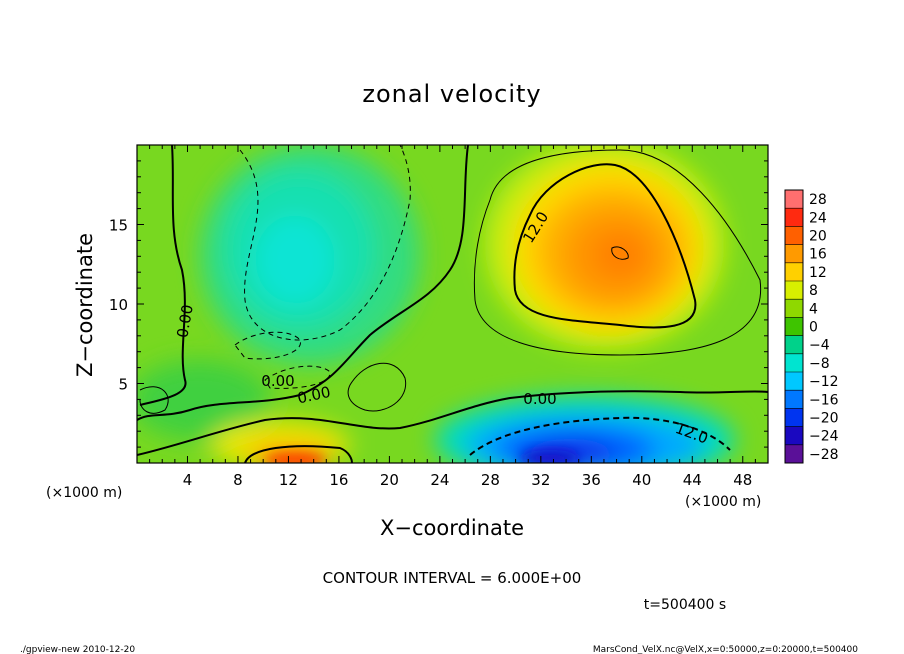 This screenshot has height=654, width=904. What do you see at coordinates (824, 455) in the screenshot?
I see `colorbar-label: −28` at bounding box center [824, 455].